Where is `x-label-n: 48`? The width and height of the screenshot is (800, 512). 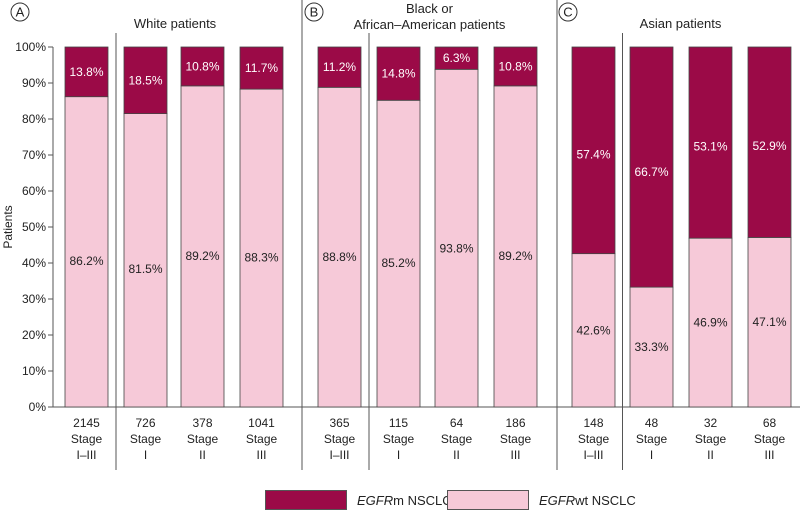
x-label-n: 48 is located at coordinates (652, 423).